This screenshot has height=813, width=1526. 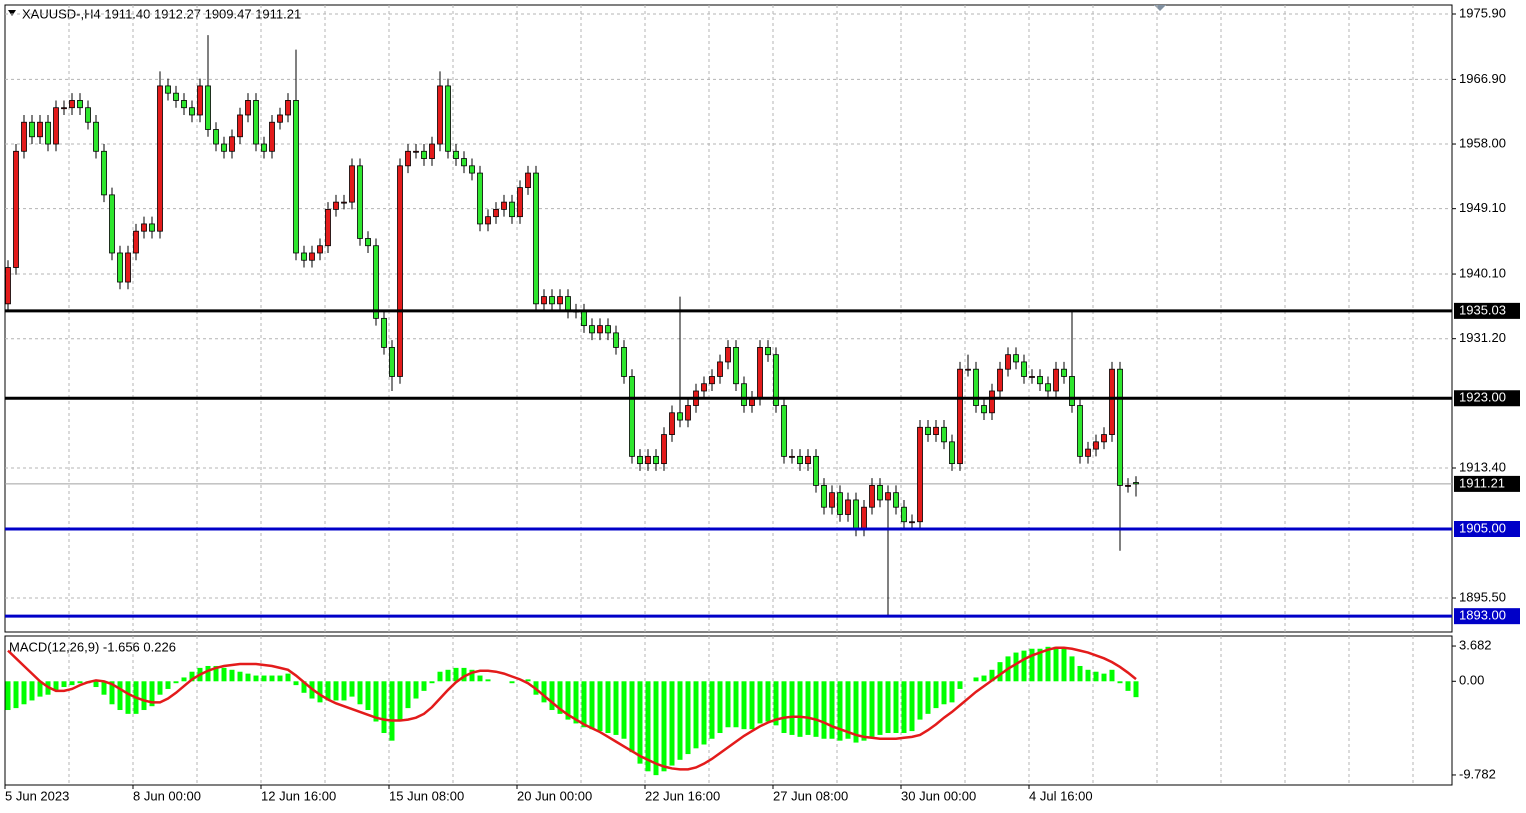 What do you see at coordinates (298, 795) in the screenshot?
I see `x-tick-label: 12 Jun 16:00` at bounding box center [298, 795].